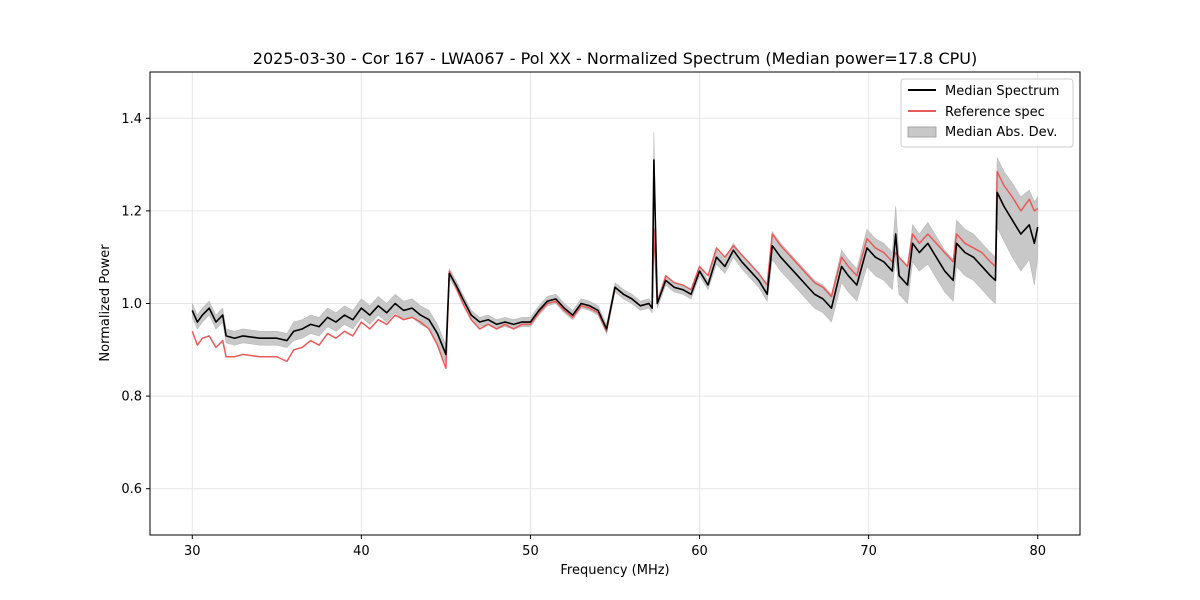 This screenshot has height=600, width=1200. Describe the element at coordinates (1002, 91) in the screenshot. I see `legend-label-median-spectrum: Median Spectrum` at that location.